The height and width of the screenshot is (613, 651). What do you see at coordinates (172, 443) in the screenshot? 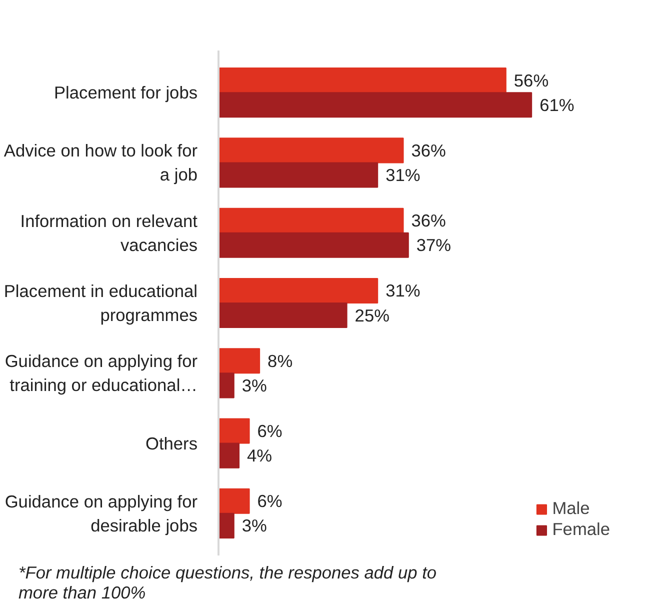
I see `y-tick-label: Others` at bounding box center [172, 443].